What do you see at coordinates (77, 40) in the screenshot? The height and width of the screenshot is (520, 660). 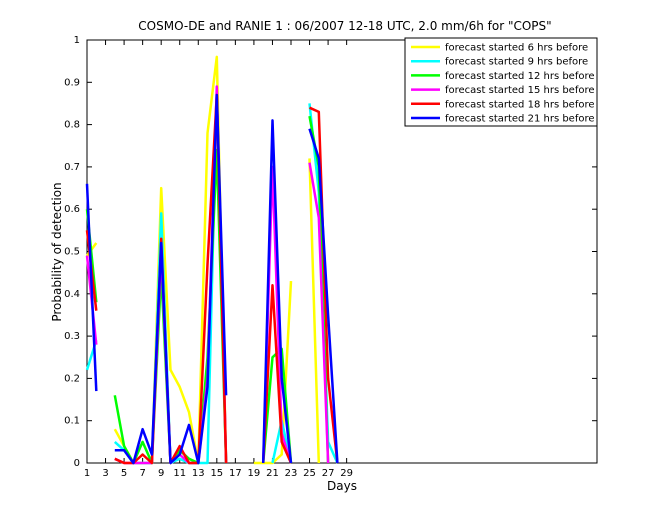 I see `y-tick-label: 1` at bounding box center [77, 40].